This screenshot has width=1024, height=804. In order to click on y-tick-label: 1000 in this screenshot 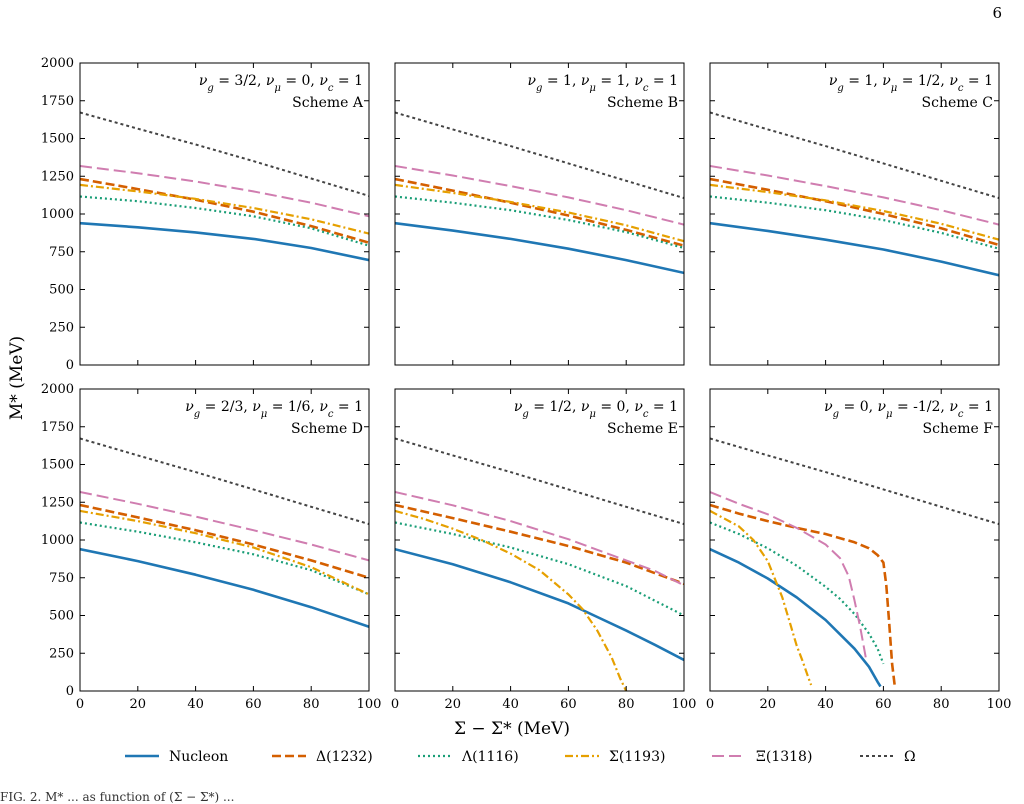, I will do `click(57, 540)`.